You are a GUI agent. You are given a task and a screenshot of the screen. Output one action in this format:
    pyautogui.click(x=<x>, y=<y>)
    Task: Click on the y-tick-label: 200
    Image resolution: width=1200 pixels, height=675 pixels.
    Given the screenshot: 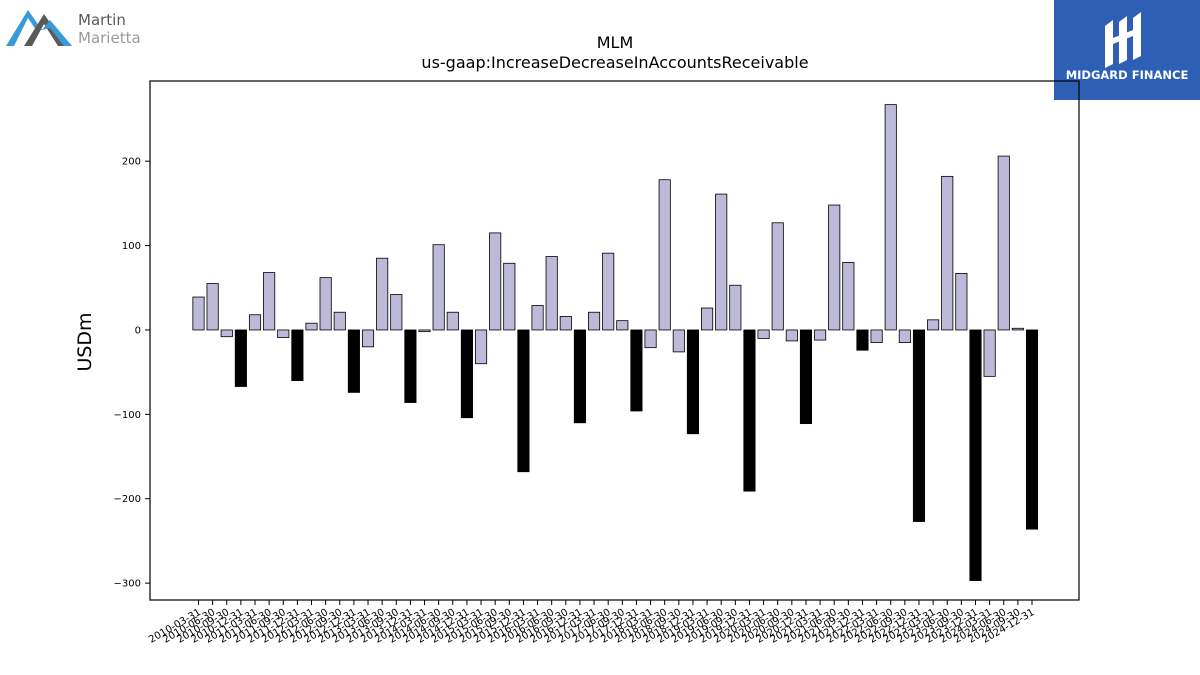 What is the action you would take?
    pyautogui.click(x=131, y=162)
    